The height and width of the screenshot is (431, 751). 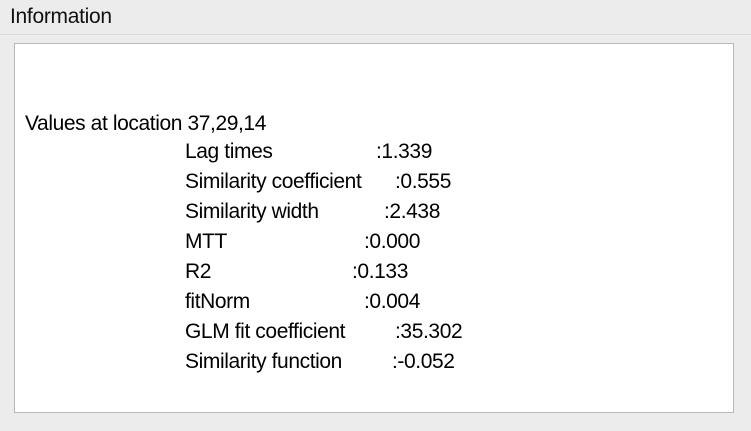 What do you see at coordinates (380, 271) in the screenshot?
I see `value-number: :0.133` at bounding box center [380, 271].